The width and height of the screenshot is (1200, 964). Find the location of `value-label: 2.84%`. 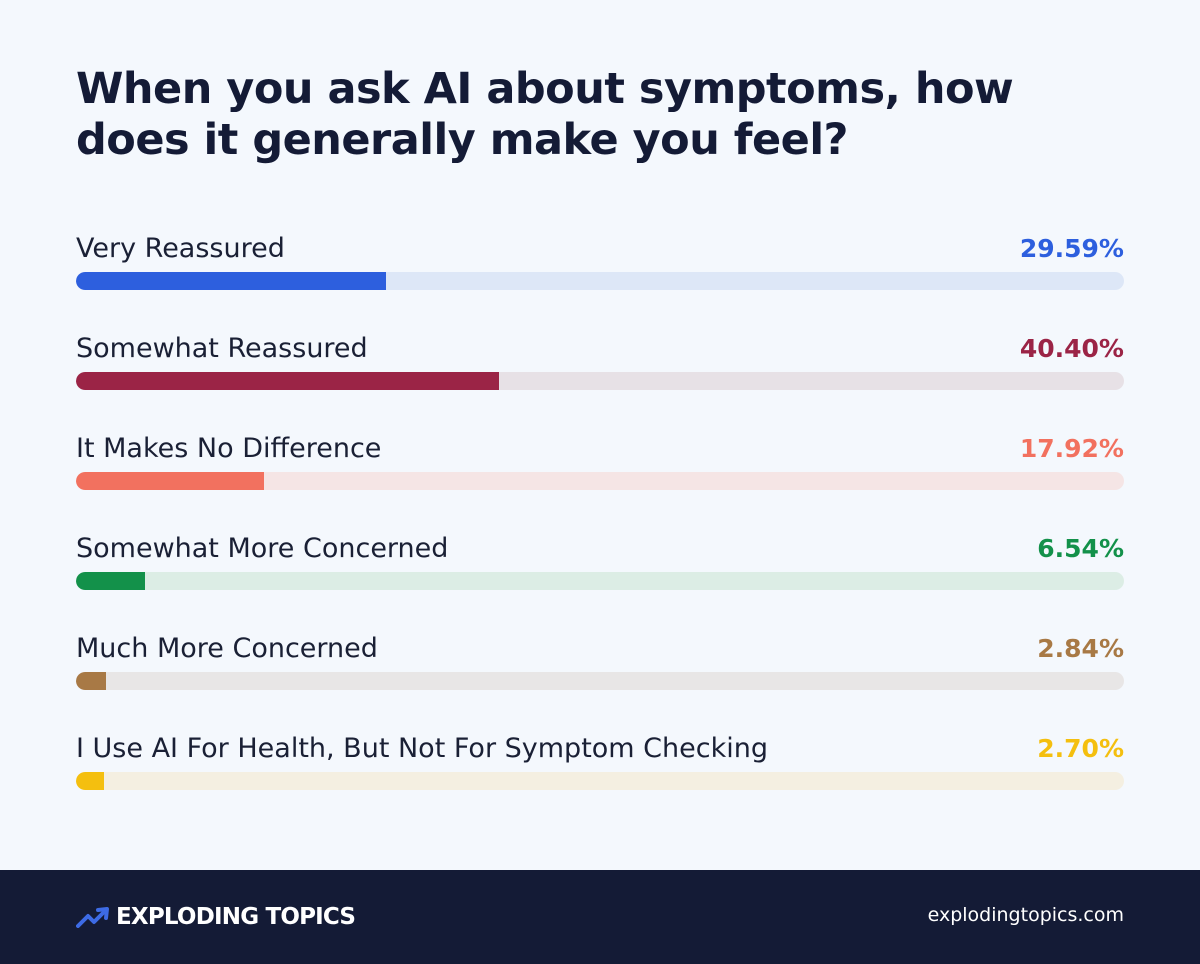

value-label: 2.84% is located at coordinates (1080, 648).